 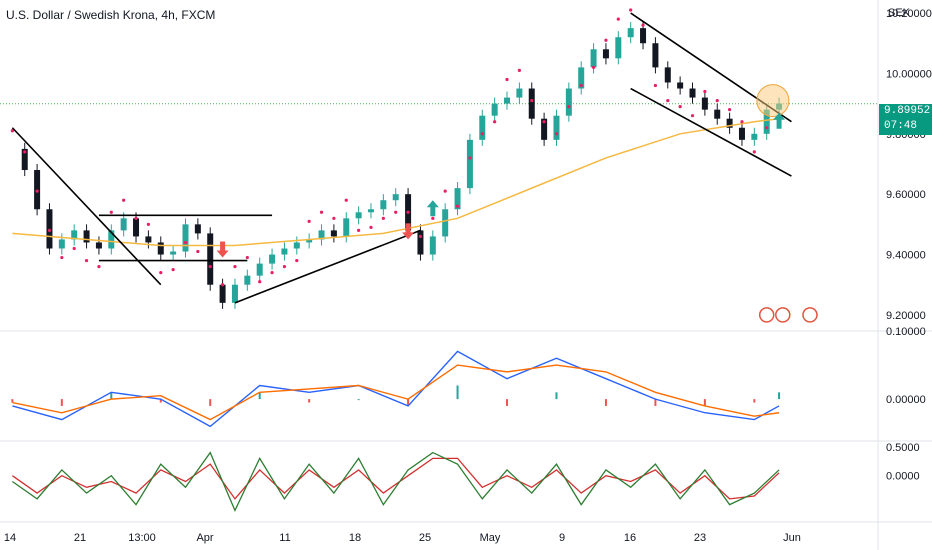 What do you see at coordinates (425, 538) in the screenshot?
I see `time-tick-label: 25` at bounding box center [425, 538].